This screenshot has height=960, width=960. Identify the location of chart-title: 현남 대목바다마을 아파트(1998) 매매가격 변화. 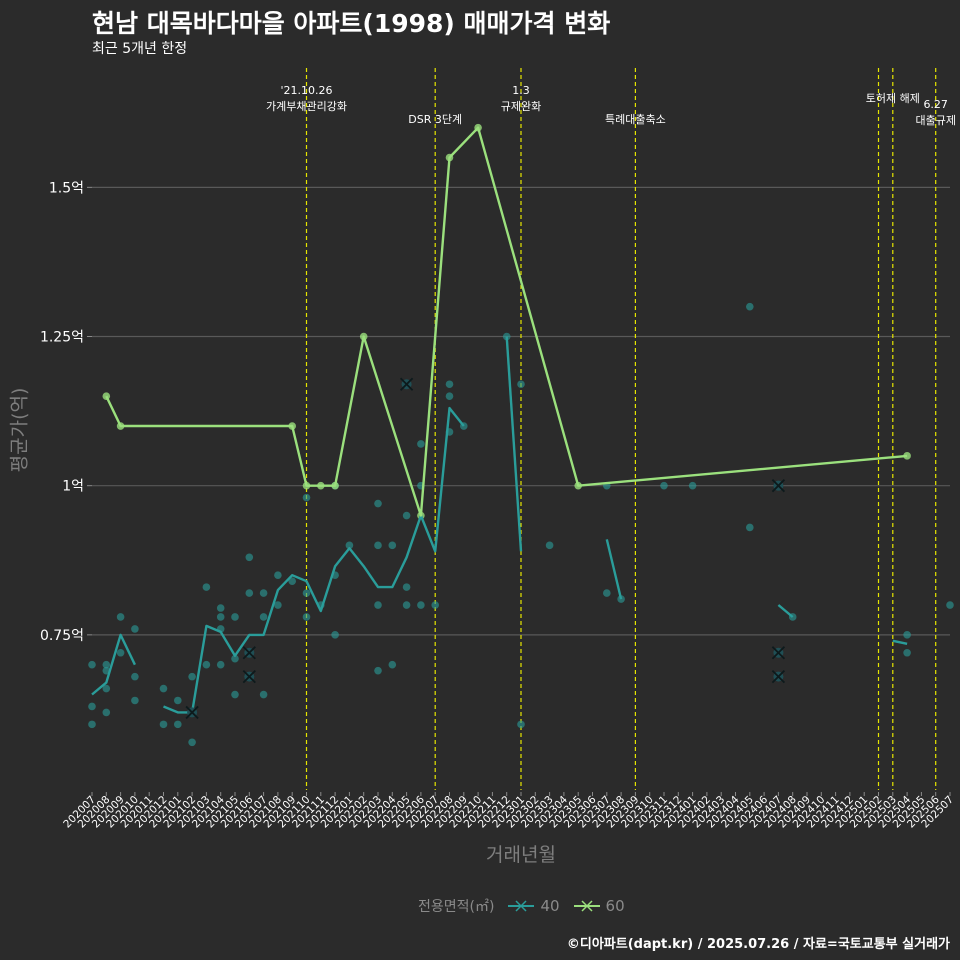
(351, 23).